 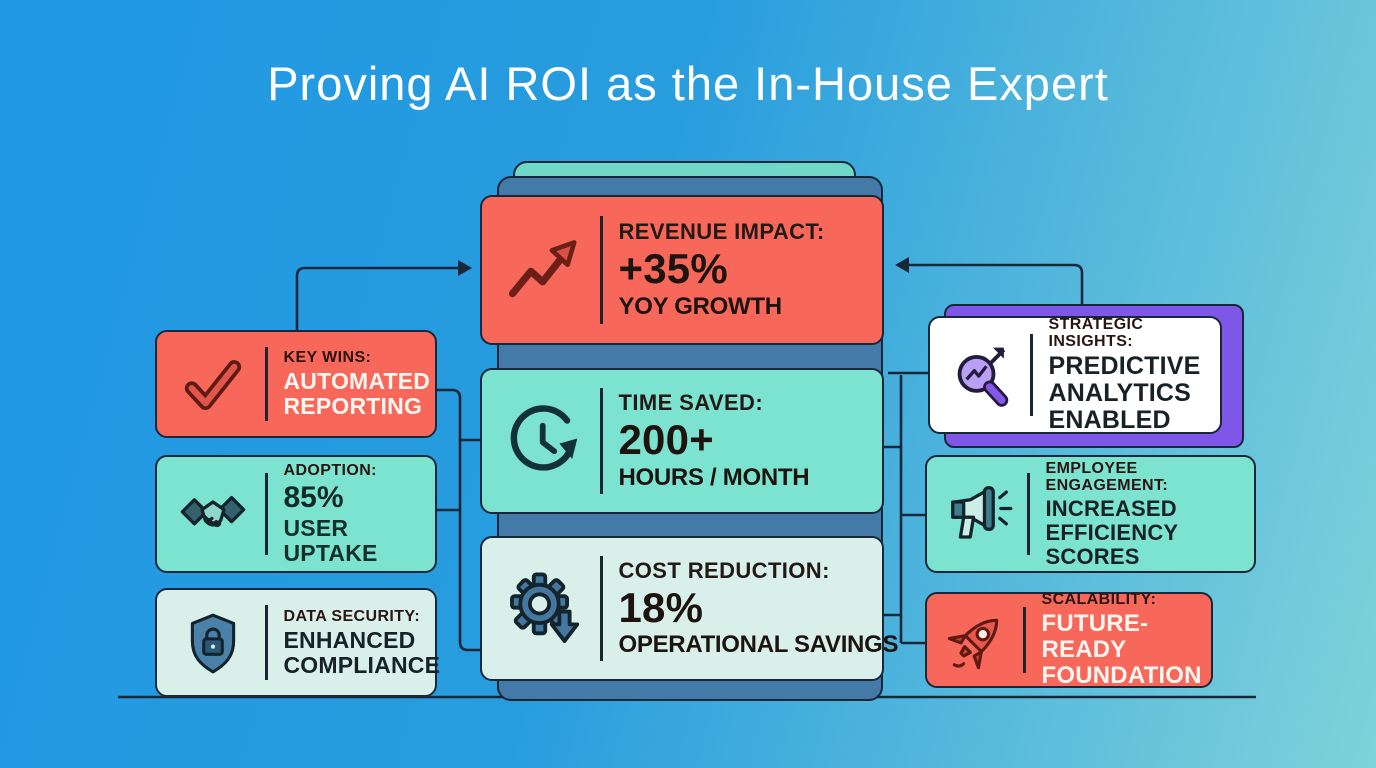 I want to click on card-value: AUTOMATED REPORTING, so click(x=357, y=394).